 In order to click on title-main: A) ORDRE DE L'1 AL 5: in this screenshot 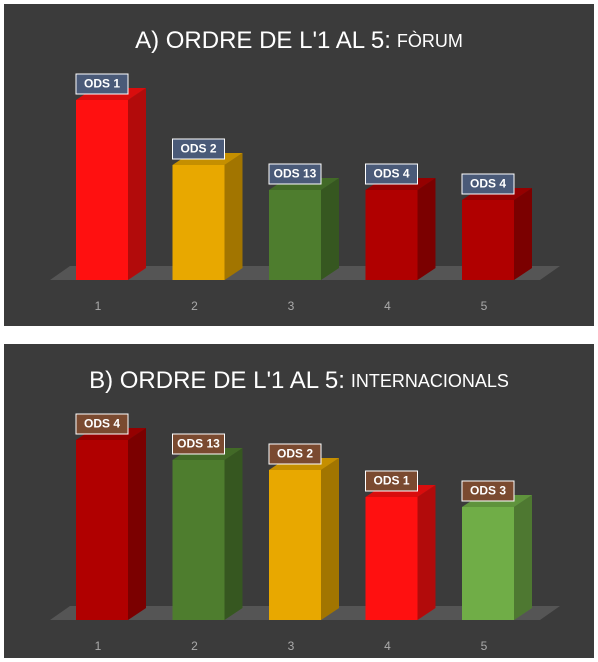, I will do `click(263, 40)`.